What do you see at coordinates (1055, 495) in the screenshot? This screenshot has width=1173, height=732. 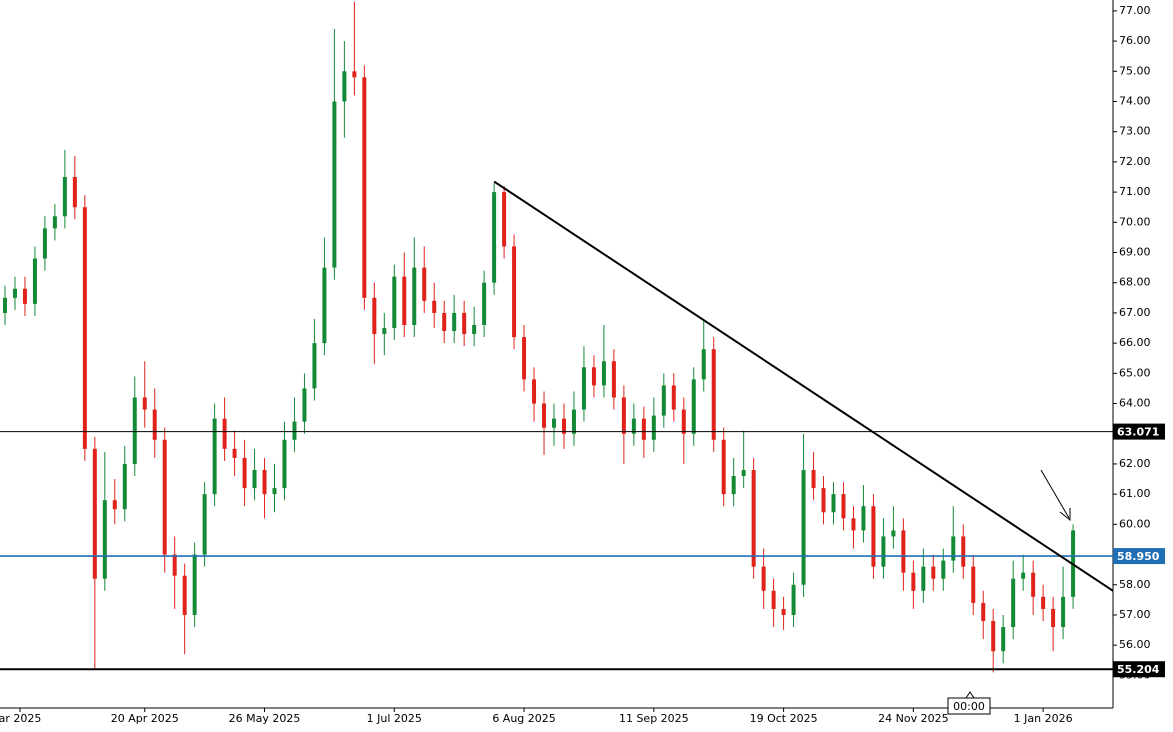 I see `annotation-arrow` at bounding box center [1055, 495].